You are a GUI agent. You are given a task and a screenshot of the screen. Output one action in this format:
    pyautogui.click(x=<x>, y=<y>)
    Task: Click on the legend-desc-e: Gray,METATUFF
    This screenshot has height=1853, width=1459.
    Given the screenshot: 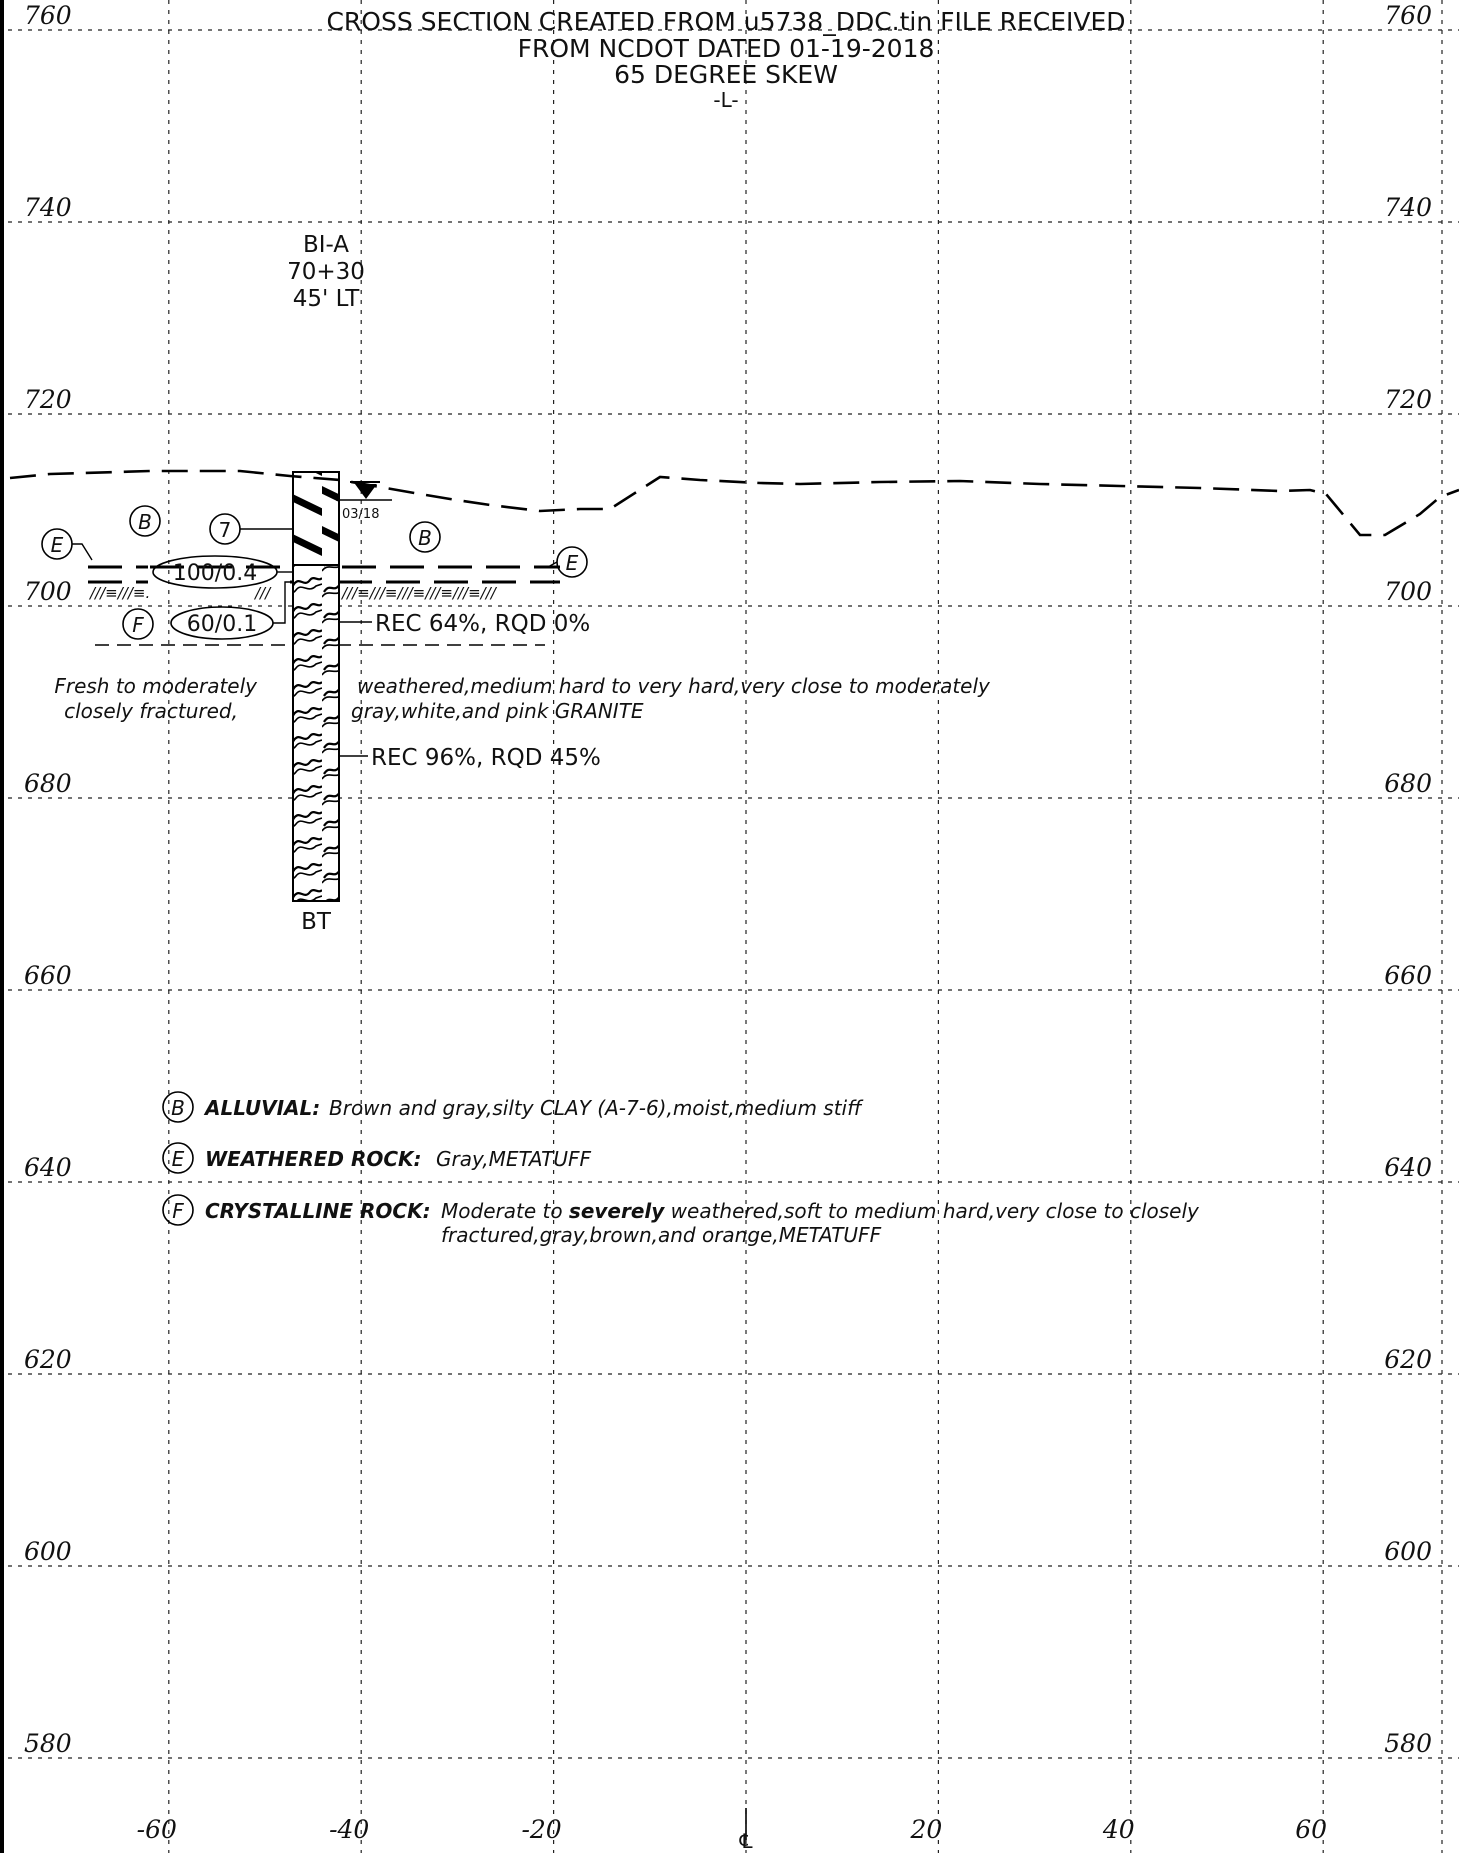 What is the action you would take?
    pyautogui.click(x=513, y=1159)
    